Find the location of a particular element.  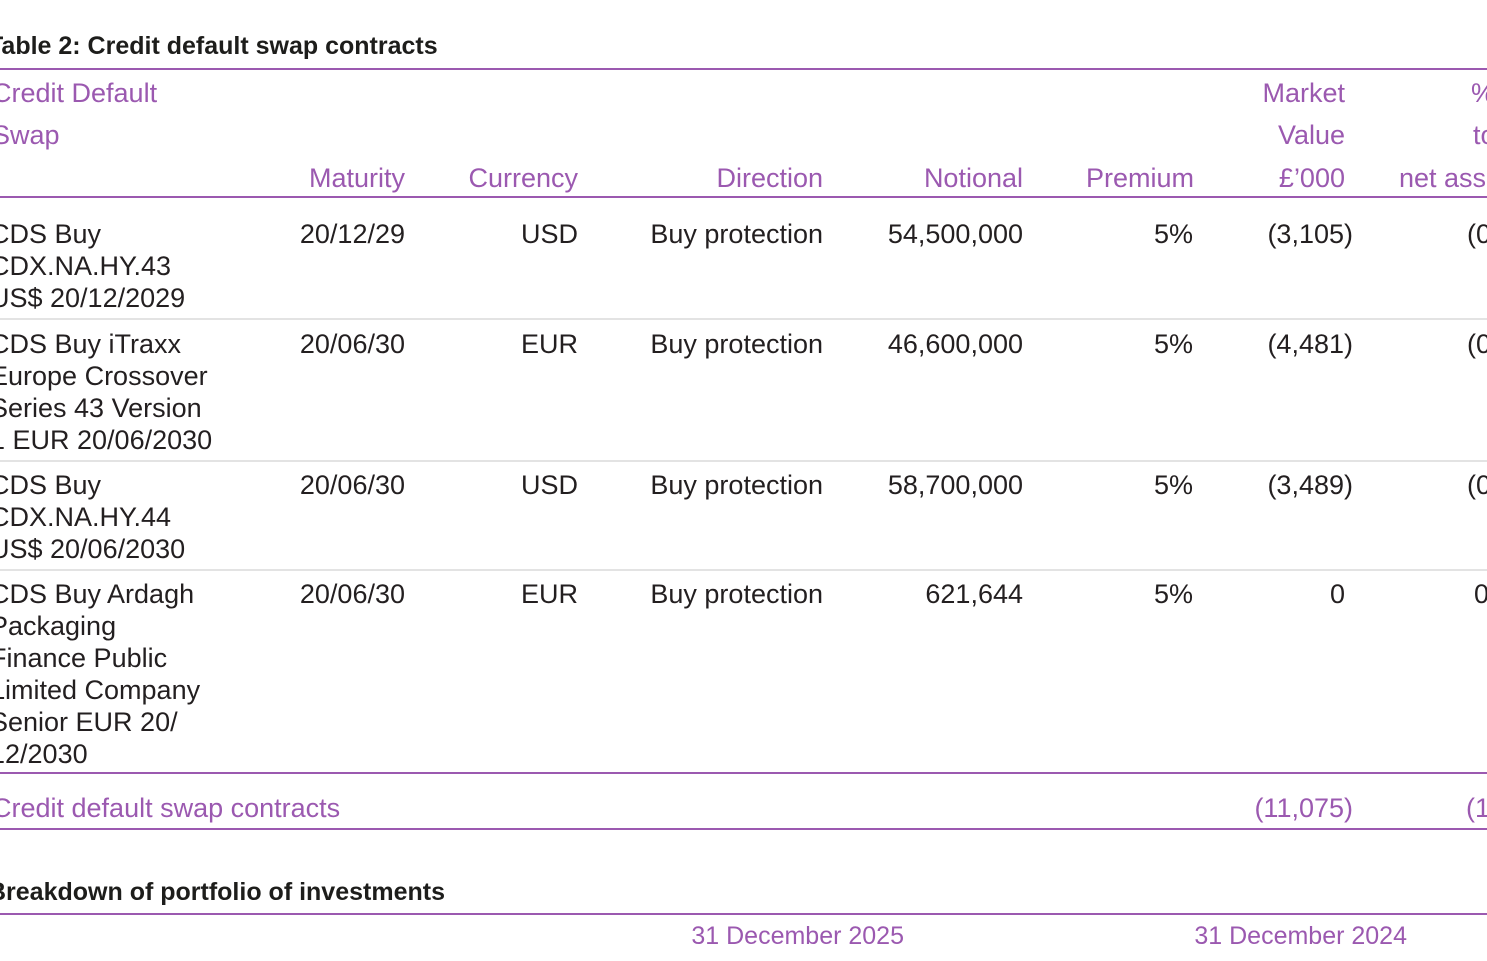

row-market-value: (3,489) is located at coordinates (1310, 485).